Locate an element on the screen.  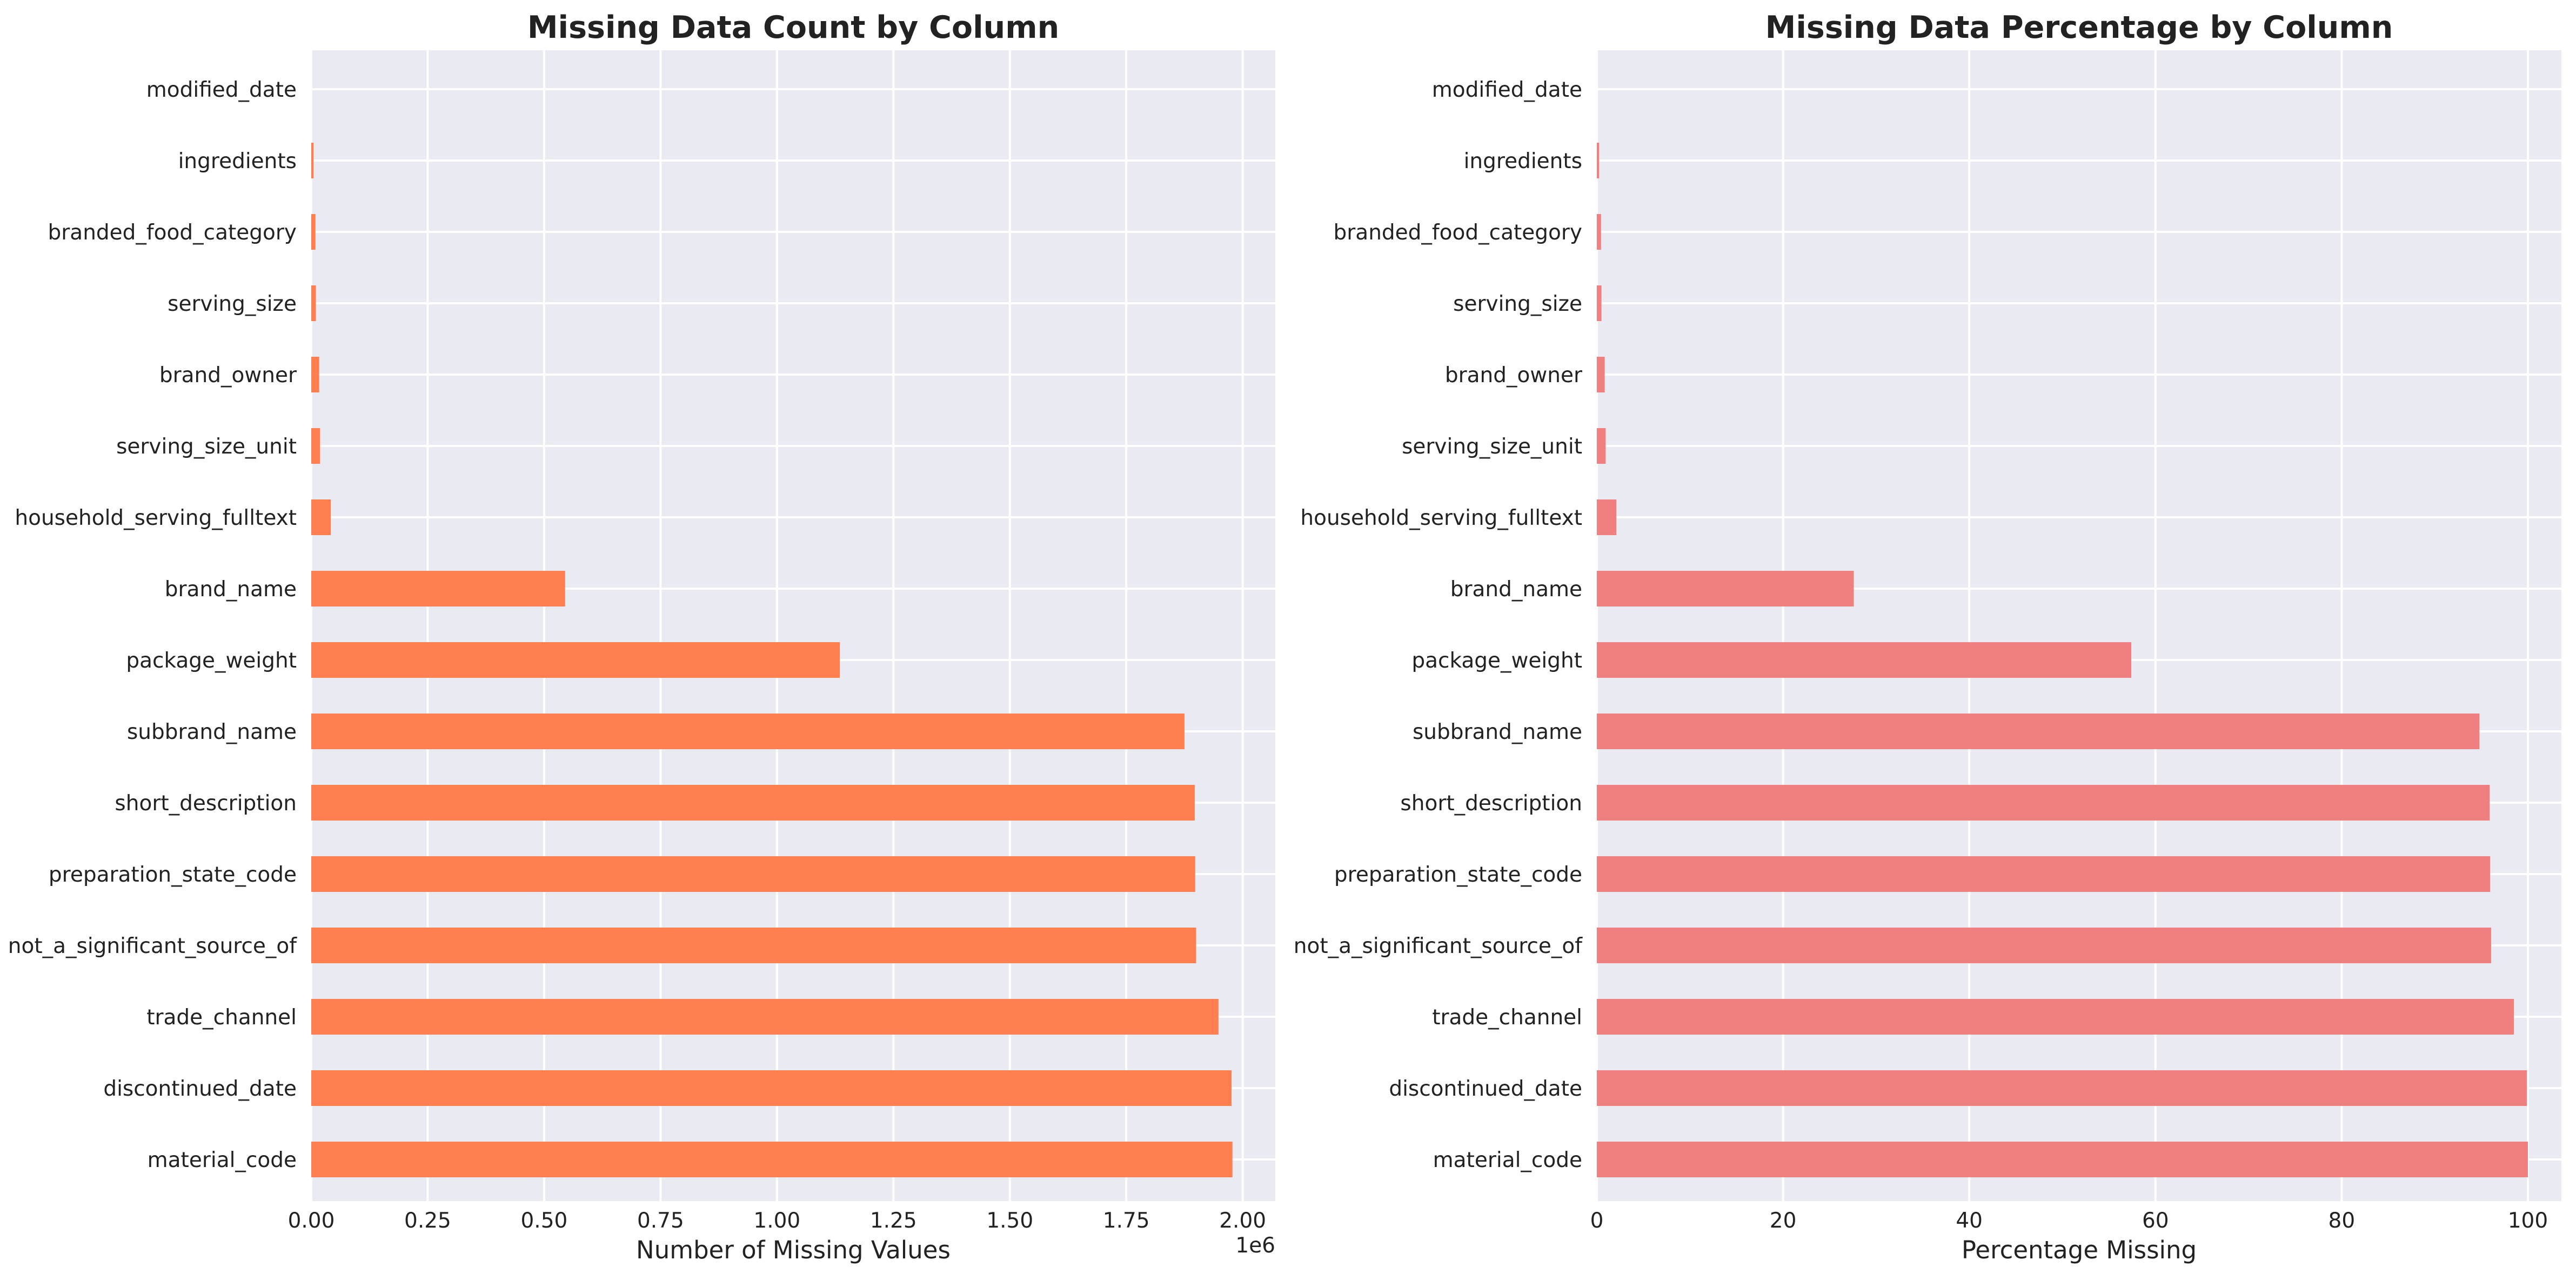
percentage-category-label: subbrand_name is located at coordinates (1497, 732).